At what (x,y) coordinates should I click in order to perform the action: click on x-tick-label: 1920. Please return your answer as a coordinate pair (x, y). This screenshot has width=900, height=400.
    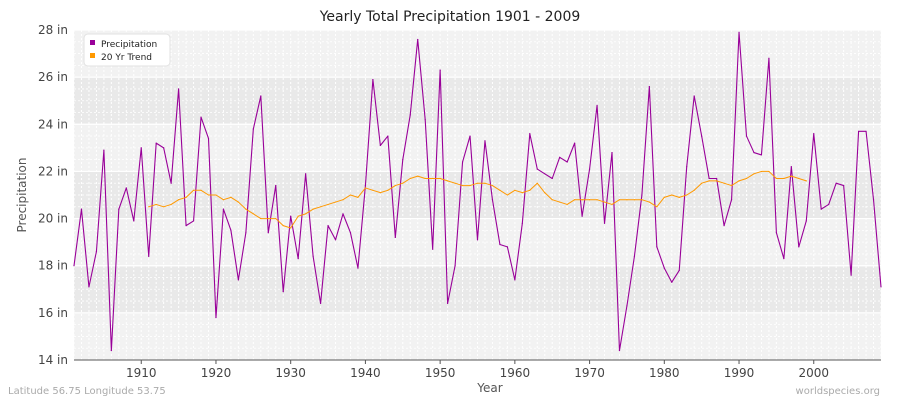
    Looking at the image, I should click on (216, 373).